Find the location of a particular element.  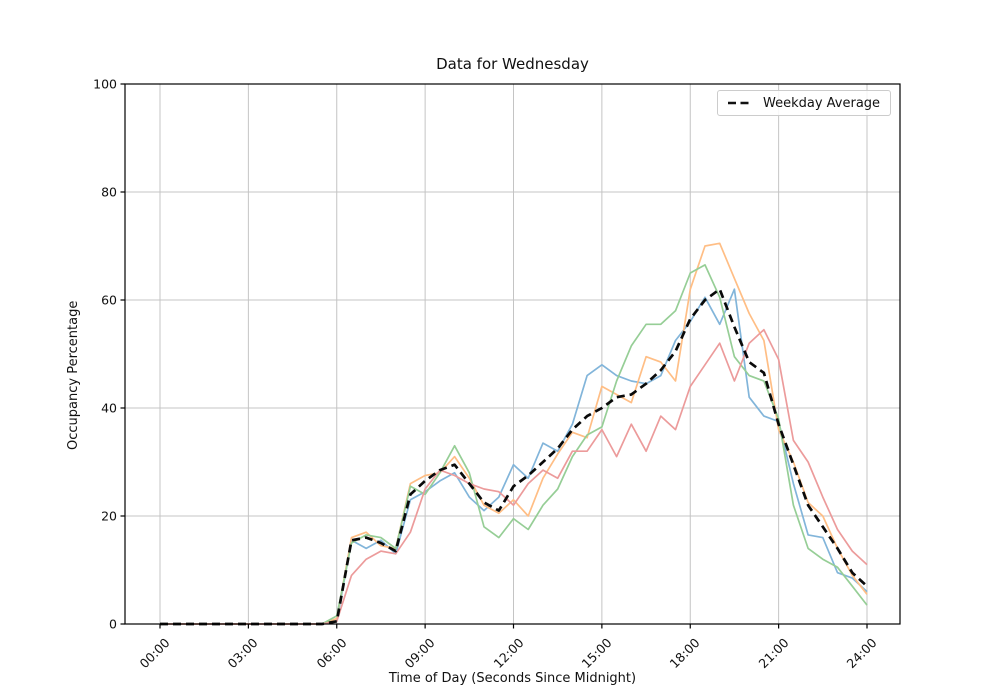

y-tick-label: 100 is located at coordinates (105, 84).